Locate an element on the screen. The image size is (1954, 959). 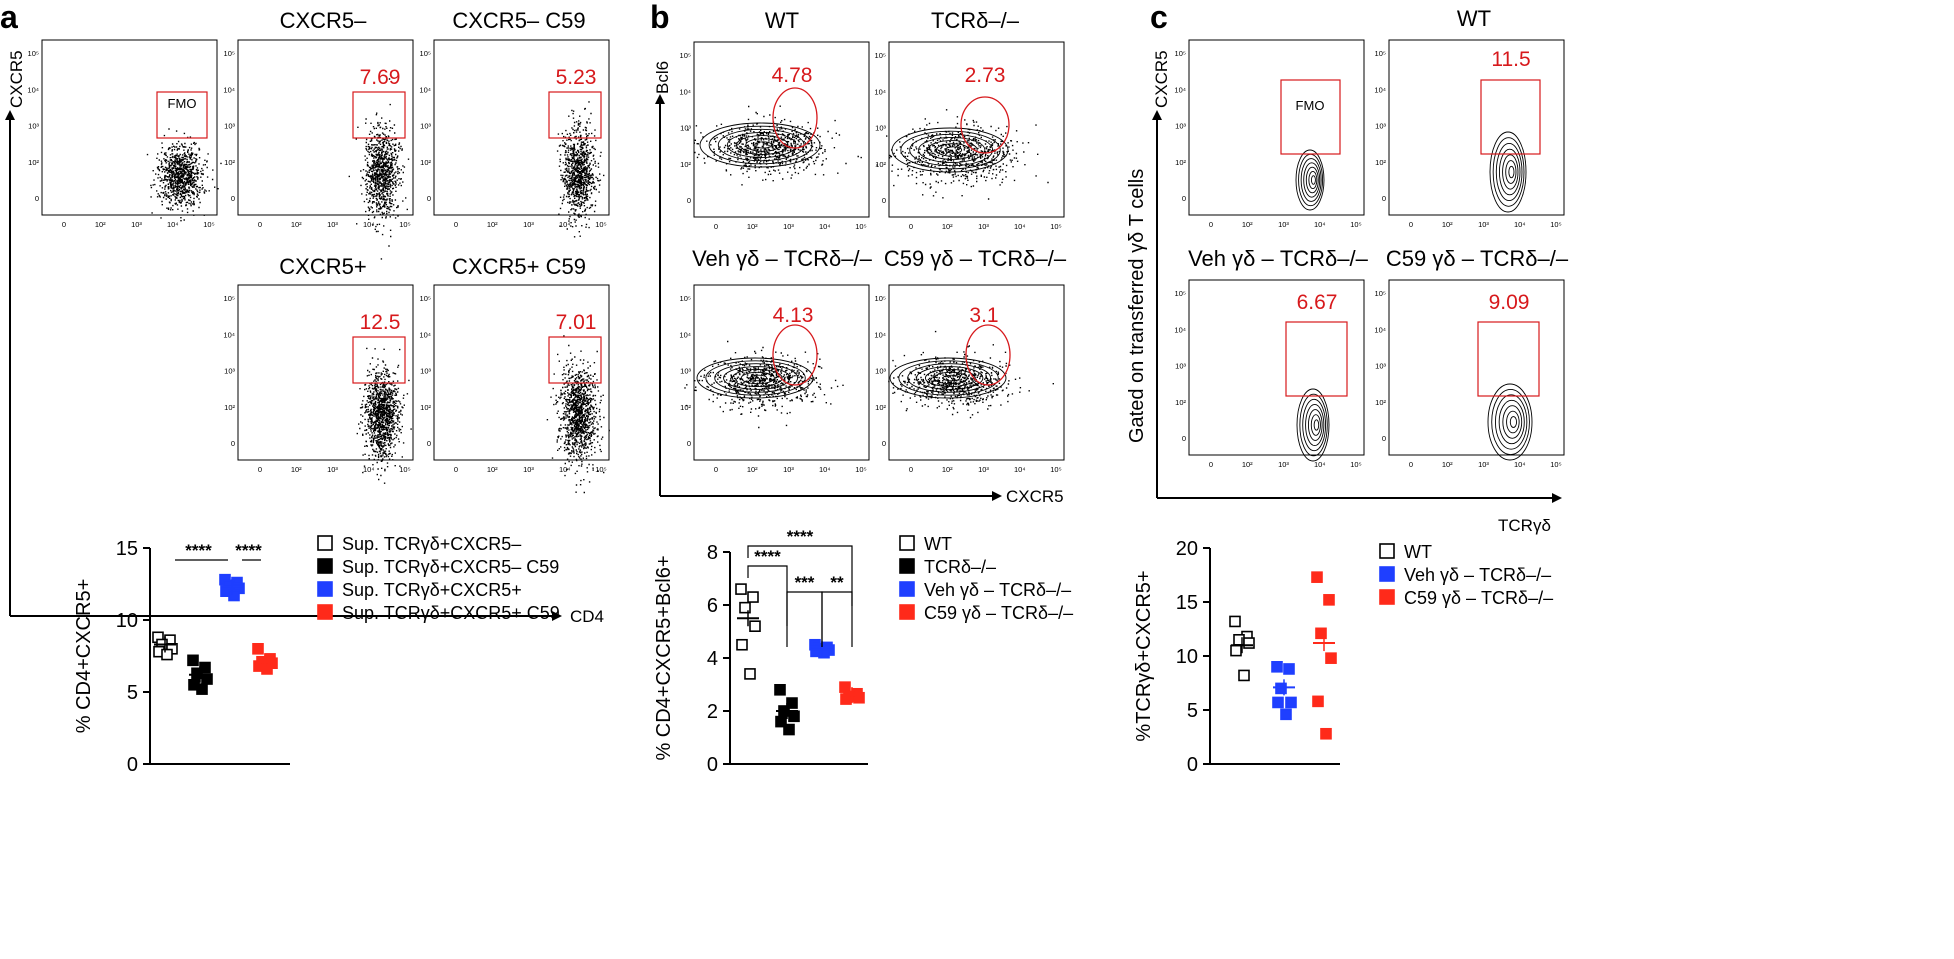
y-tick-label: 10 is located at coordinates (1187, 657).